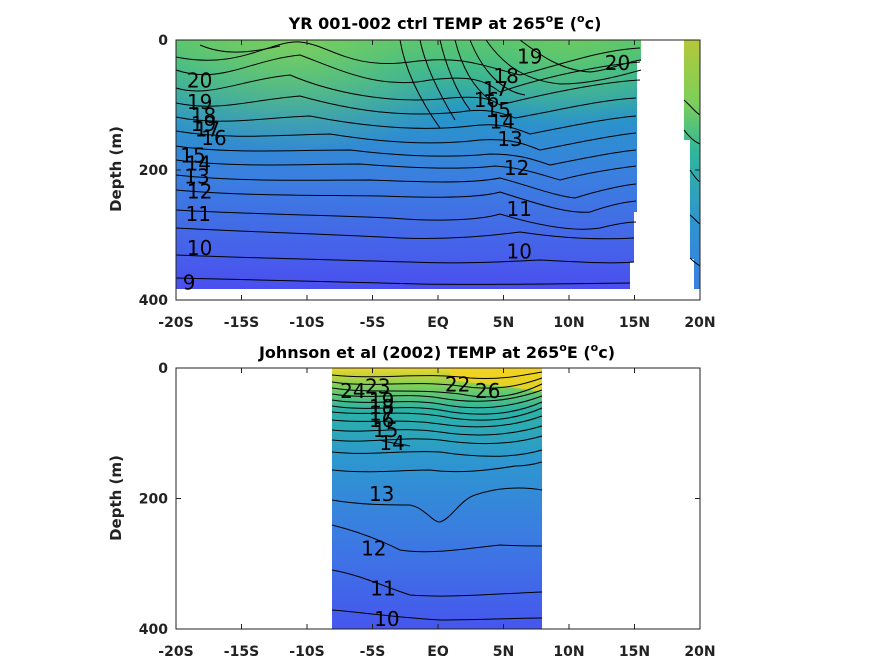 The width and height of the screenshot is (875, 656). I want to click on contour-label: 9, so click(189, 282).